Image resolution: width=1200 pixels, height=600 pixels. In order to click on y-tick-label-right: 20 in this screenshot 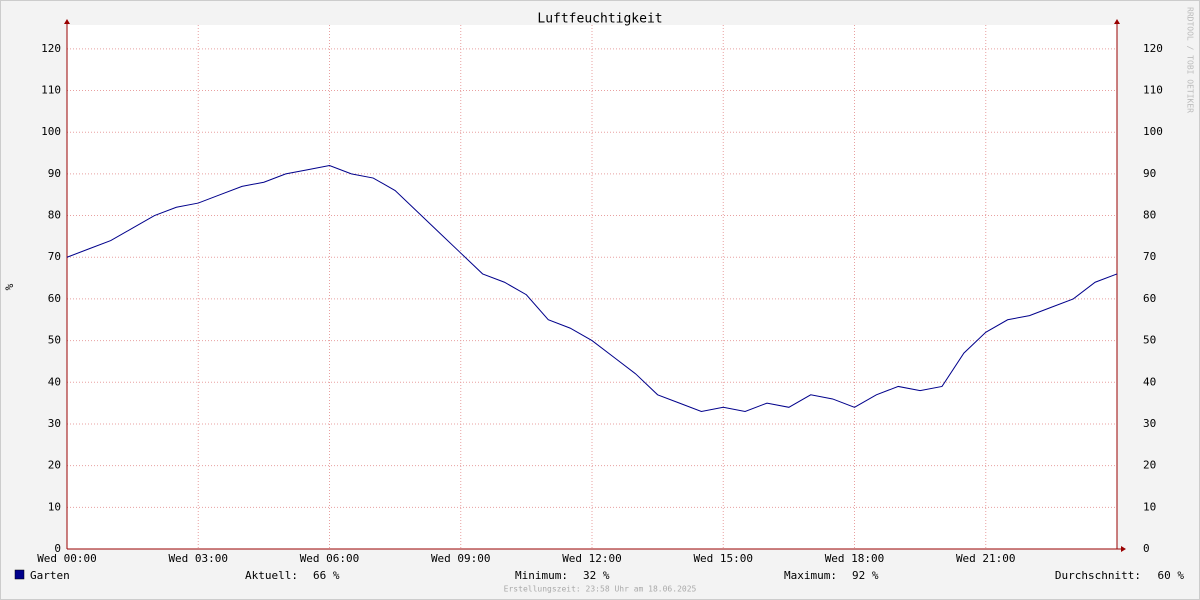, I will do `click(1149, 465)`.